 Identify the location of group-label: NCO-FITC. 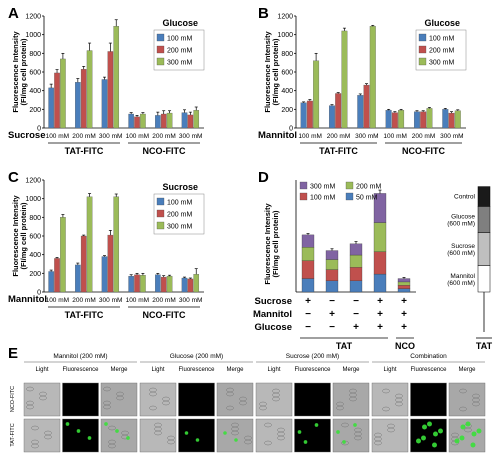
(423, 151).